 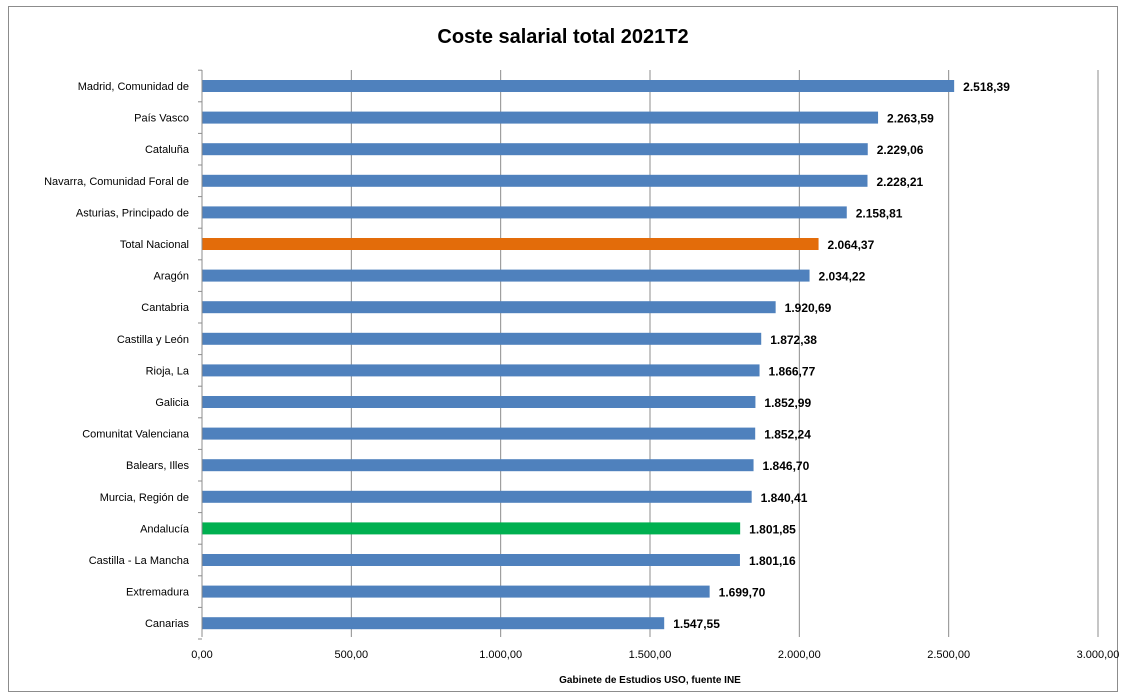 I want to click on category-label: País Vasco, so click(x=161, y=119).